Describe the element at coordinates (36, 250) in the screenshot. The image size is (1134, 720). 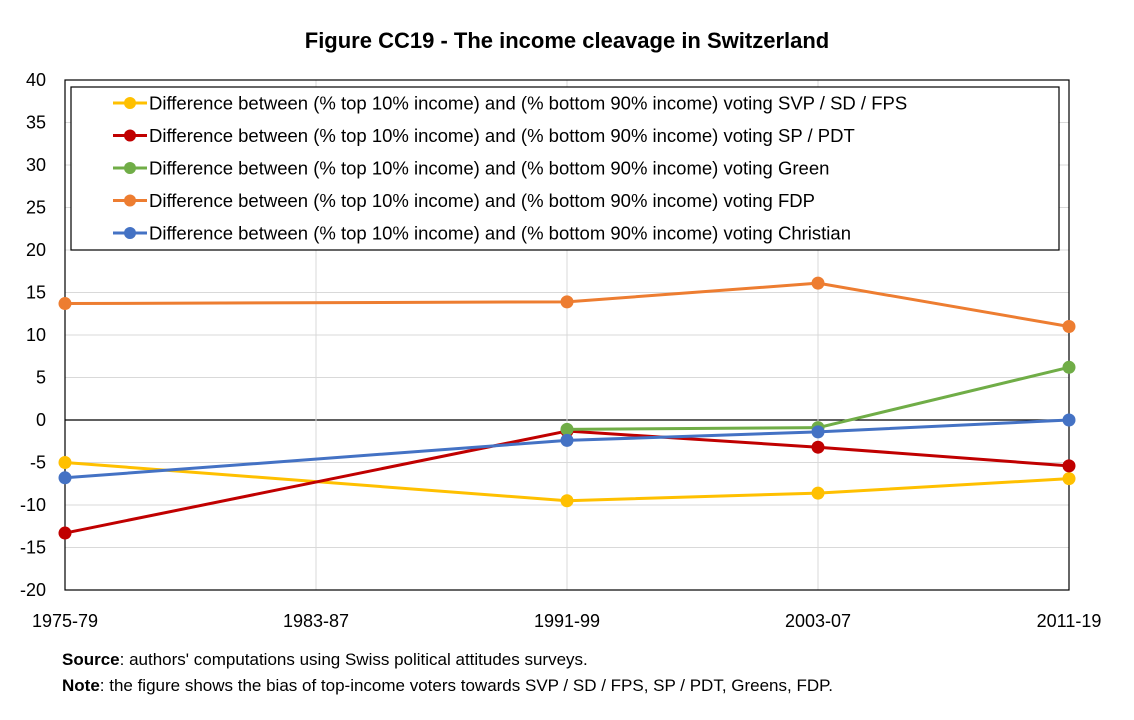
I see `y-tick-label: 20` at that location.